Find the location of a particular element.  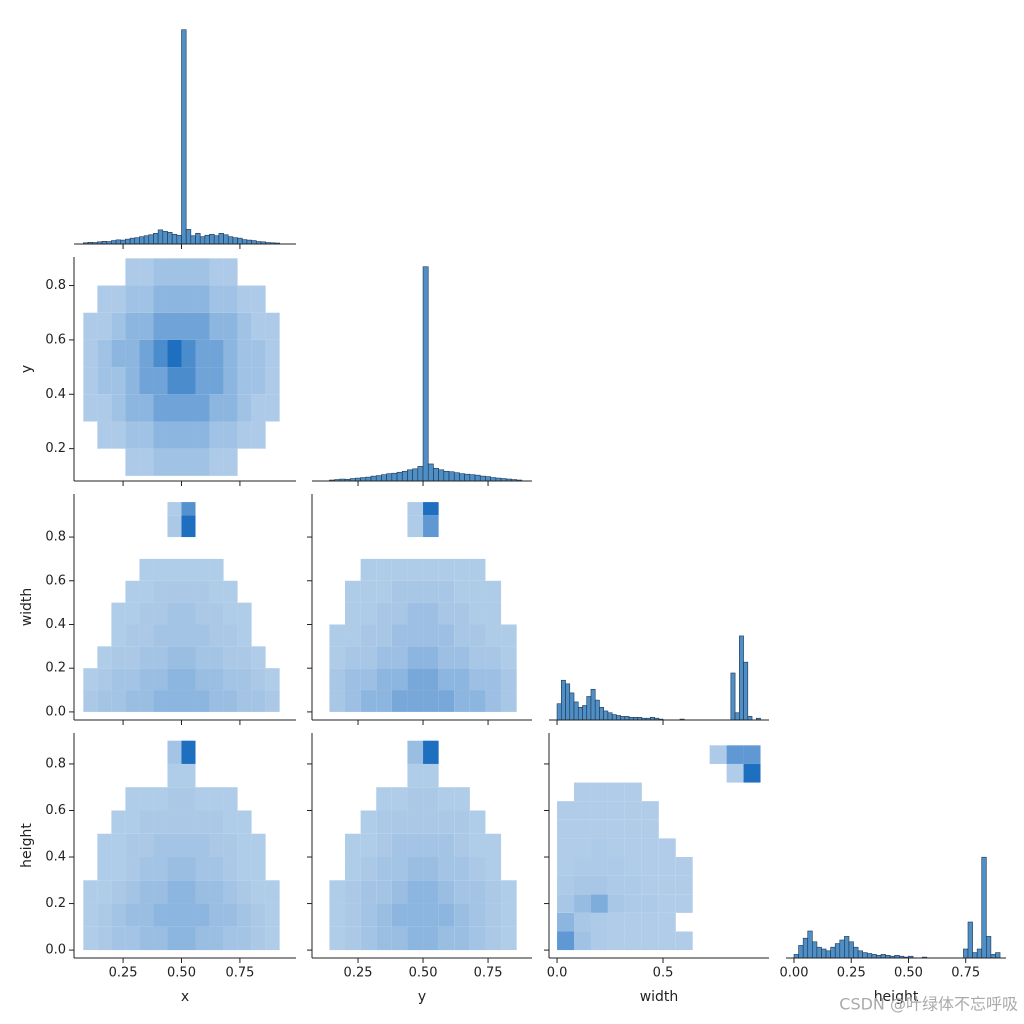

x-tick-label: 0.50 is located at coordinates (908, 973).